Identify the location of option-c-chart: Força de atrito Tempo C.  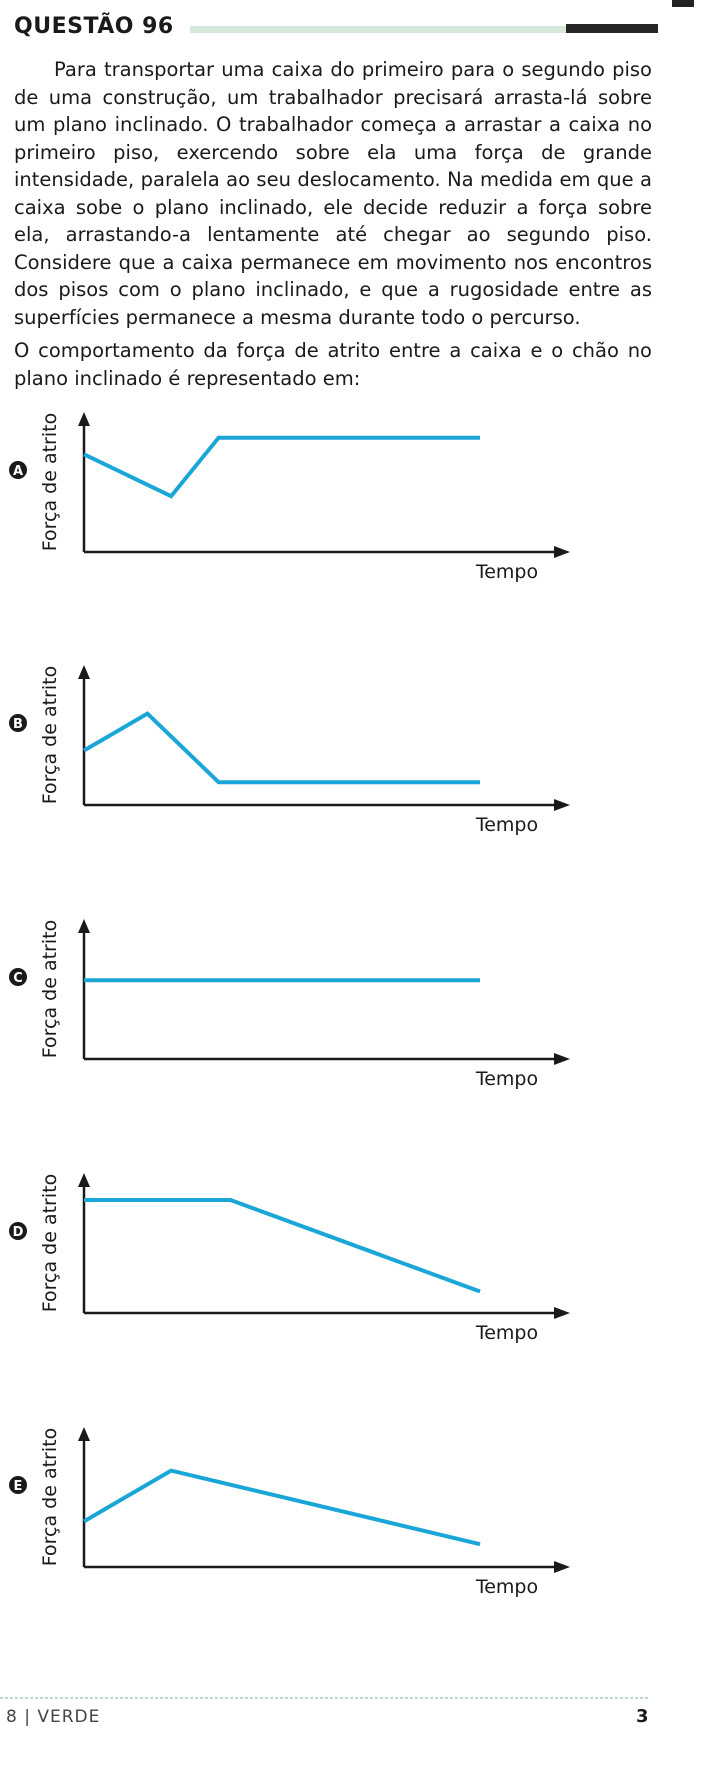
(289, 1004).